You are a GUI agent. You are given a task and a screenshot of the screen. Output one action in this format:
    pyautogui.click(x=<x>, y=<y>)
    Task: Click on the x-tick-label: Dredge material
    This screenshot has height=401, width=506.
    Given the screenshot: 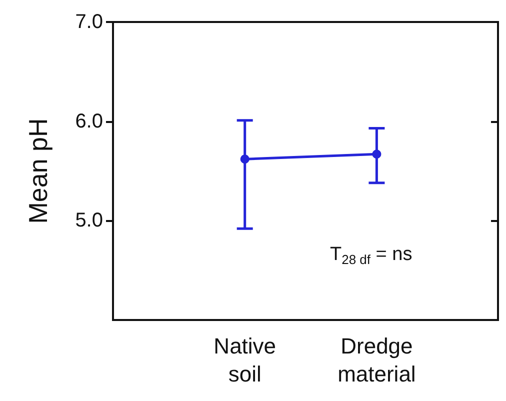 What is the action you would take?
    pyautogui.click(x=377, y=360)
    